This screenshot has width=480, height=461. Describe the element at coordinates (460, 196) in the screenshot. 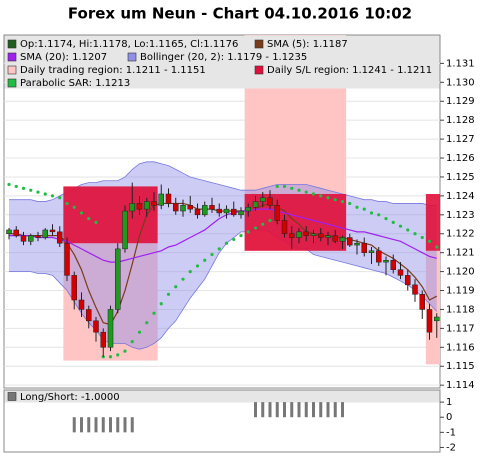

I see `y-tick-label: 1.124` at that location.